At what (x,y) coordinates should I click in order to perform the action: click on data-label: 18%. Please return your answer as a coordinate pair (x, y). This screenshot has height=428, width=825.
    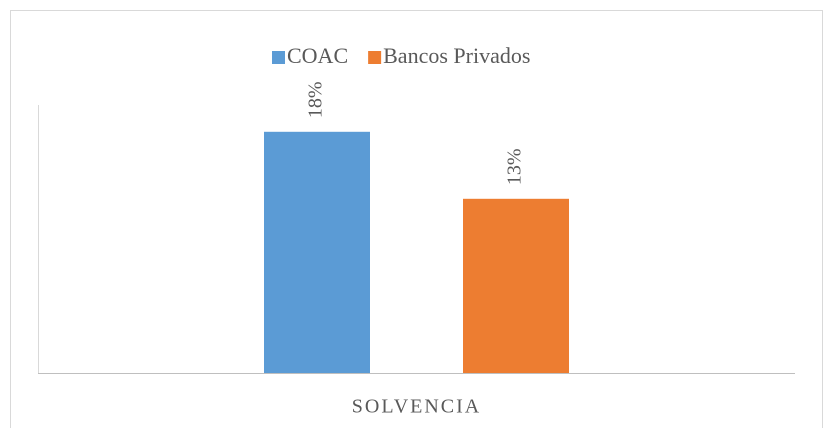
    Looking at the image, I should click on (316, 99).